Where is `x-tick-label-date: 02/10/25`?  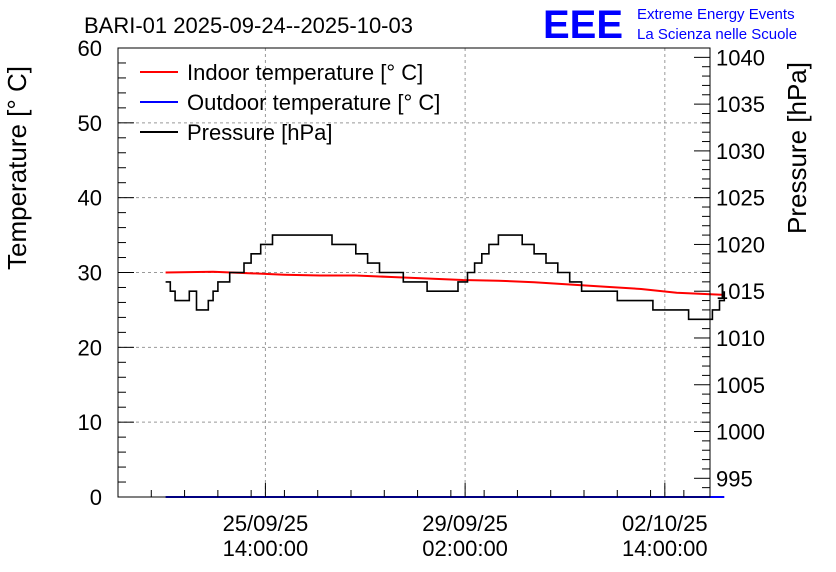 x-tick-label-date: 02/10/25 is located at coordinates (665, 523).